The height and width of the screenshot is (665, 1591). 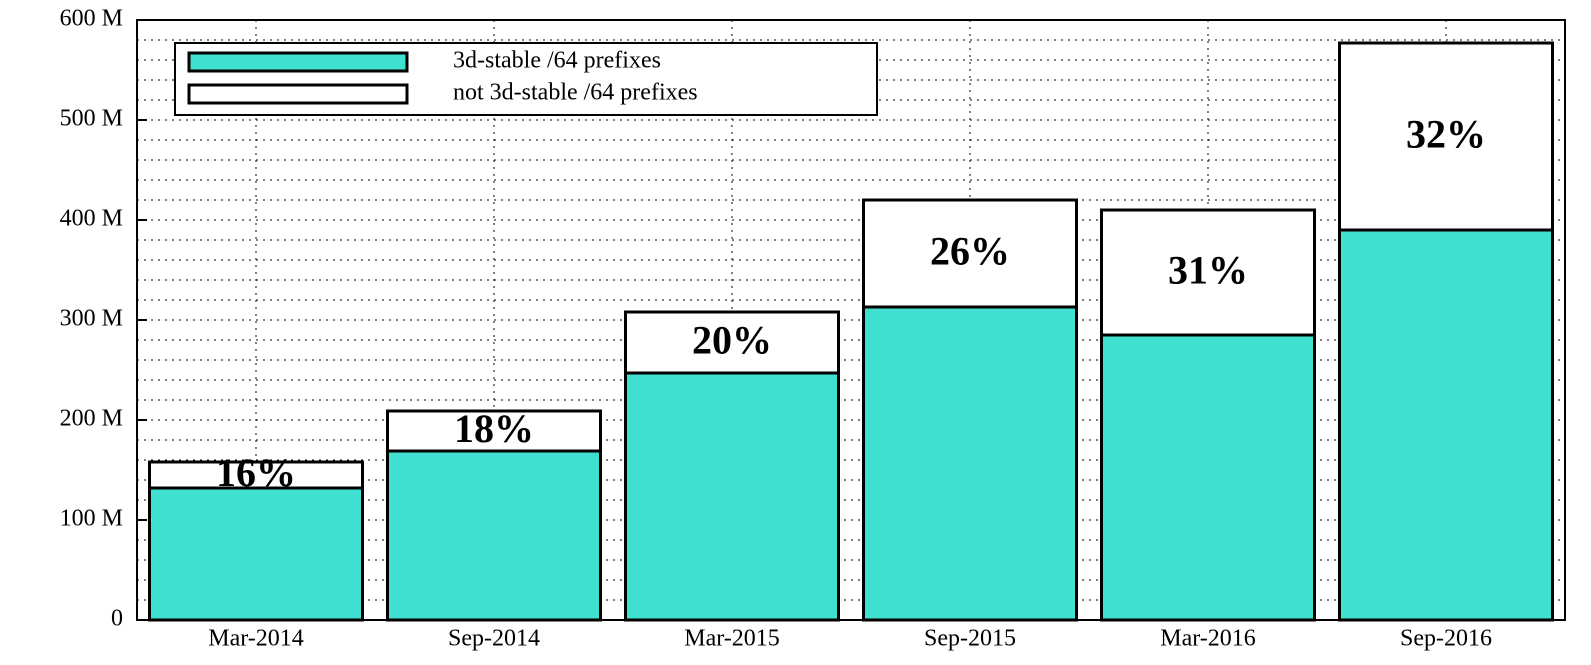 What do you see at coordinates (970, 639) in the screenshot?
I see `x-tick-label: Sep-2015` at bounding box center [970, 639].